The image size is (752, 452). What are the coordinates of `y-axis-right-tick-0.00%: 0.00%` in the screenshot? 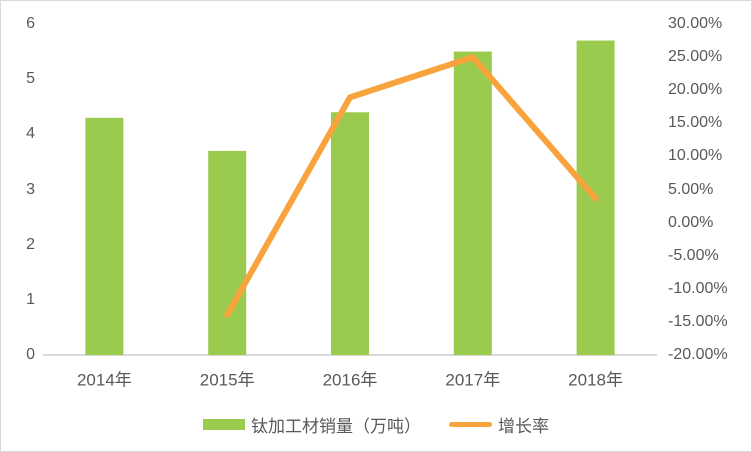 It's located at (691, 222).